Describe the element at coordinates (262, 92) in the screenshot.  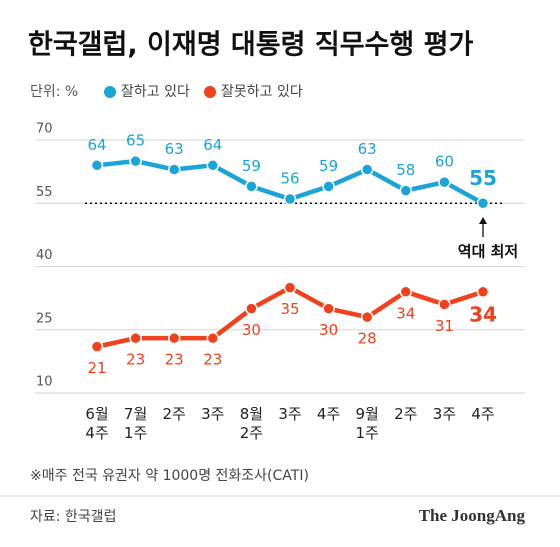
I see `legend-label: 잘못하고 있다` at that location.